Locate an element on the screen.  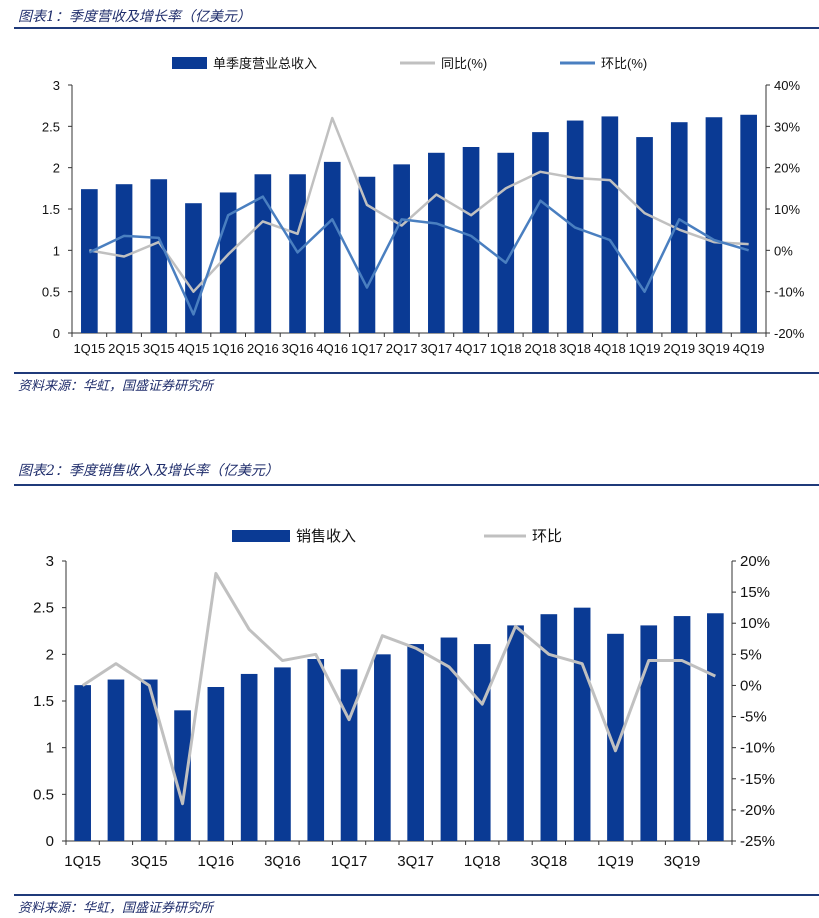
x-tick-label: 4Q19 is located at coordinates (749, 348).